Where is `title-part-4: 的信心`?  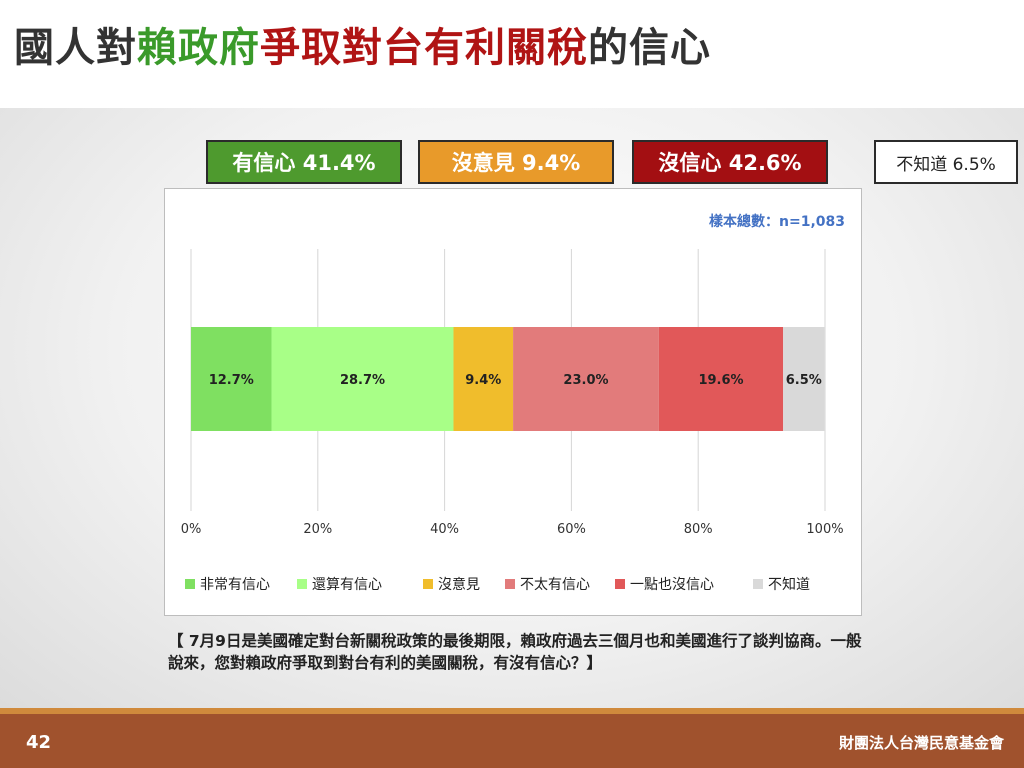 title-part-4: 的信心 is located at coordinates (649, 48).